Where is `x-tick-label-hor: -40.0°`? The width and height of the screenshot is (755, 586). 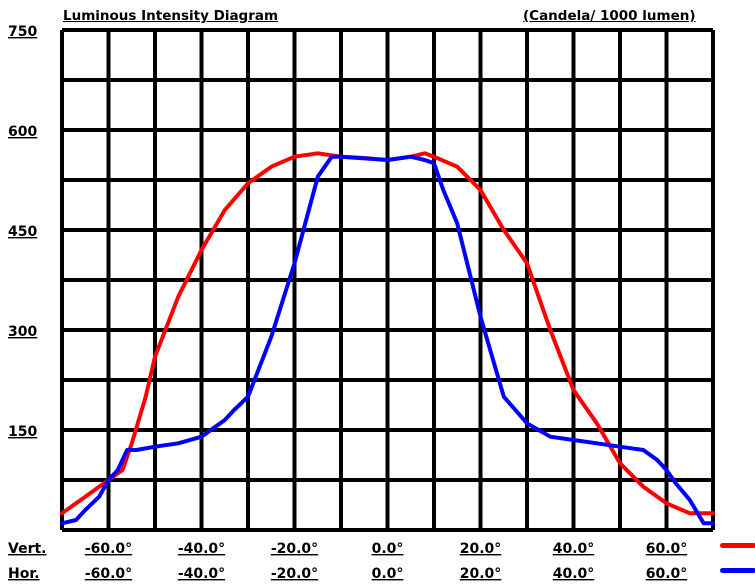
x-tick-label-hor: -40.0° is located at coordinates (201, 574).